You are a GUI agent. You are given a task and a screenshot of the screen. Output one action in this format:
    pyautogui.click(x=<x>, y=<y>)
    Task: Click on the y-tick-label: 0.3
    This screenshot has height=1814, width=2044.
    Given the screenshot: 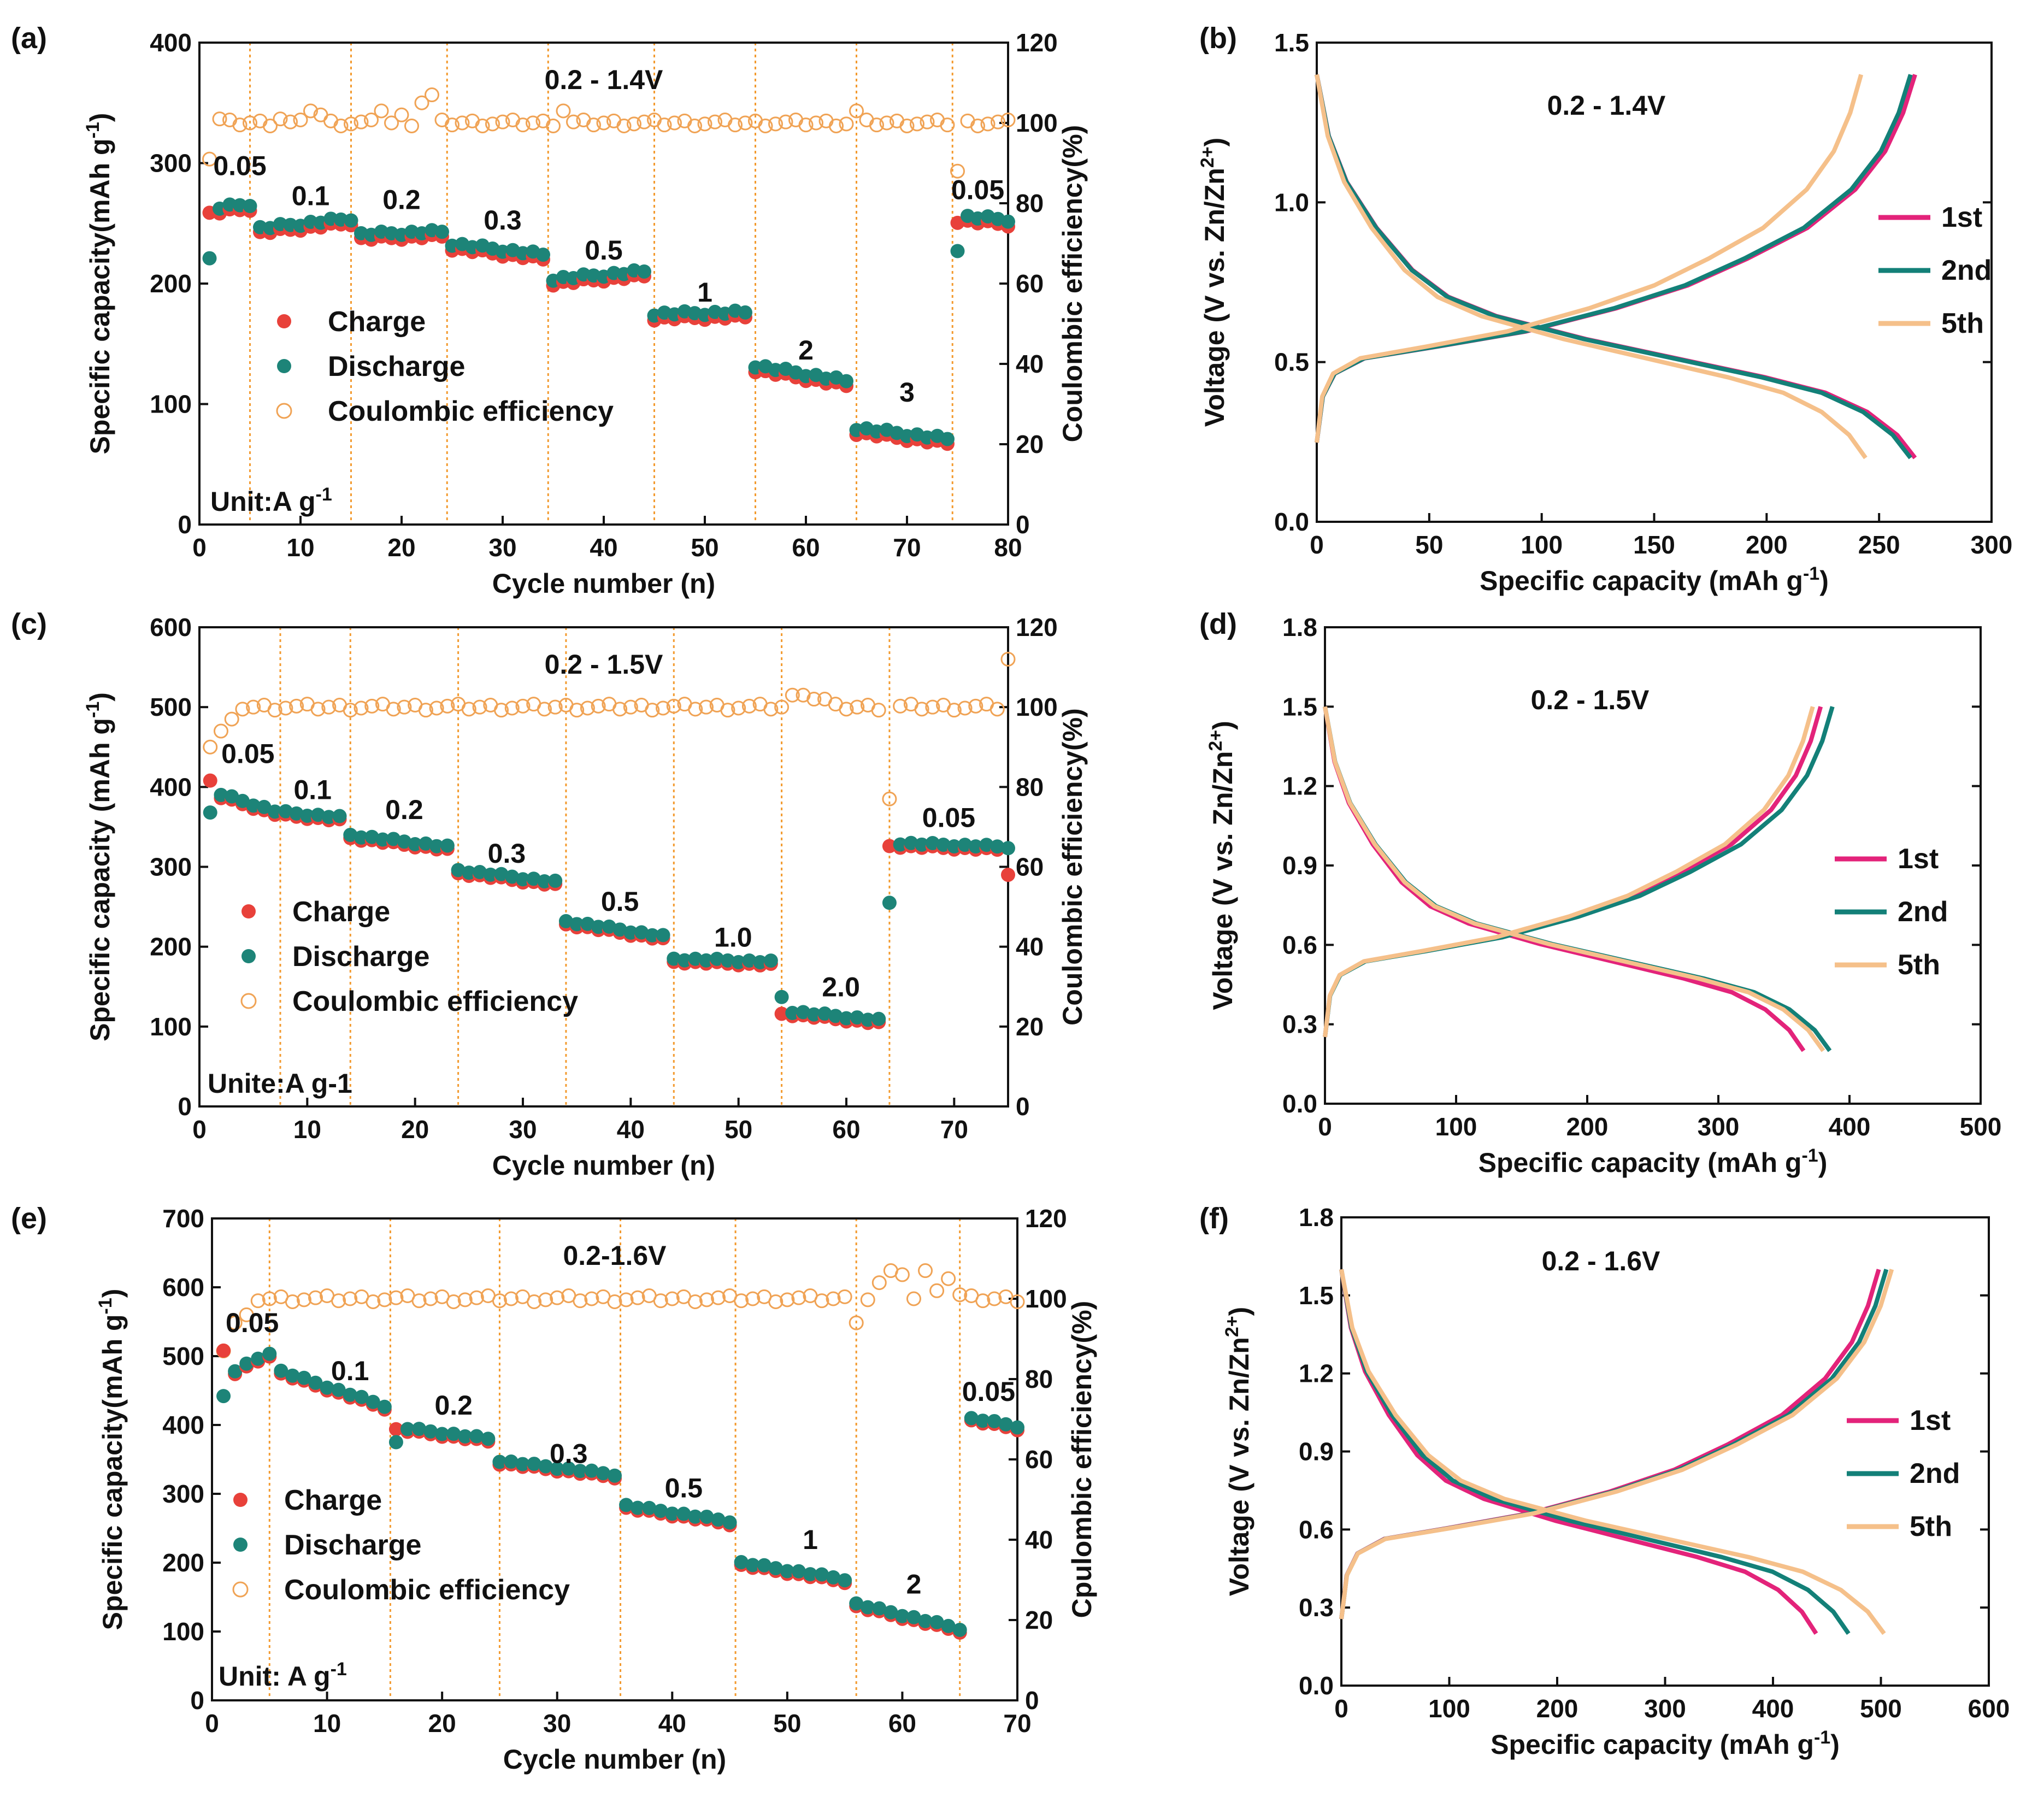 What is the action you would take?
    pyautogui.click(x=1316, y=1607)
    